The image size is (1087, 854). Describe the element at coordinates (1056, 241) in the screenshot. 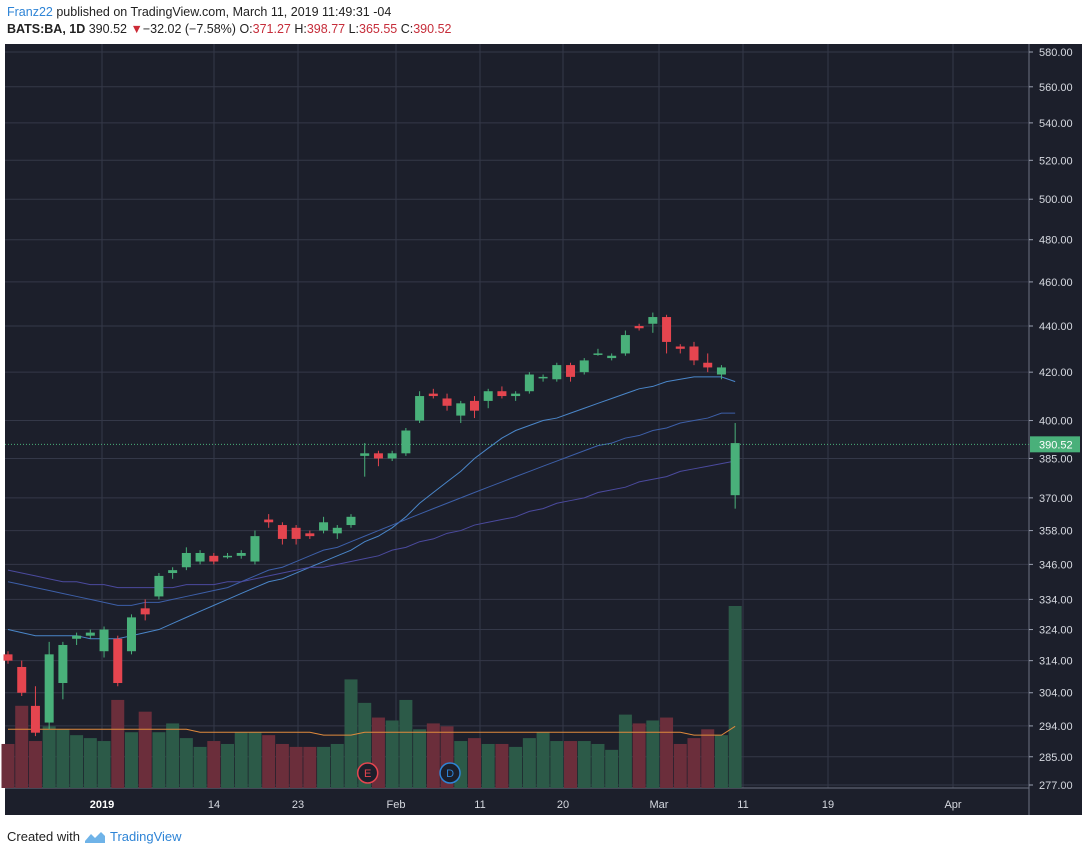

I see `y-tick-label: 480.00` at that location.